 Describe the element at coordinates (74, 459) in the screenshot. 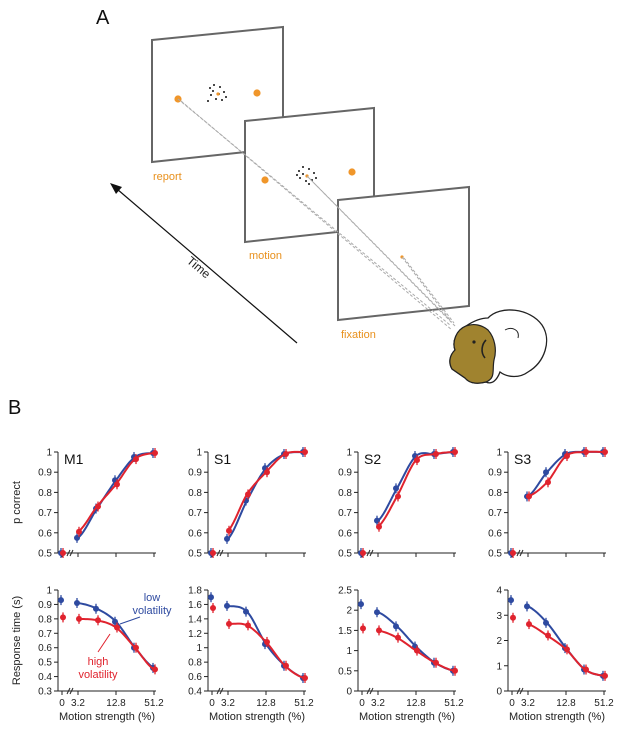

I see `chart-title: M1` at that location.